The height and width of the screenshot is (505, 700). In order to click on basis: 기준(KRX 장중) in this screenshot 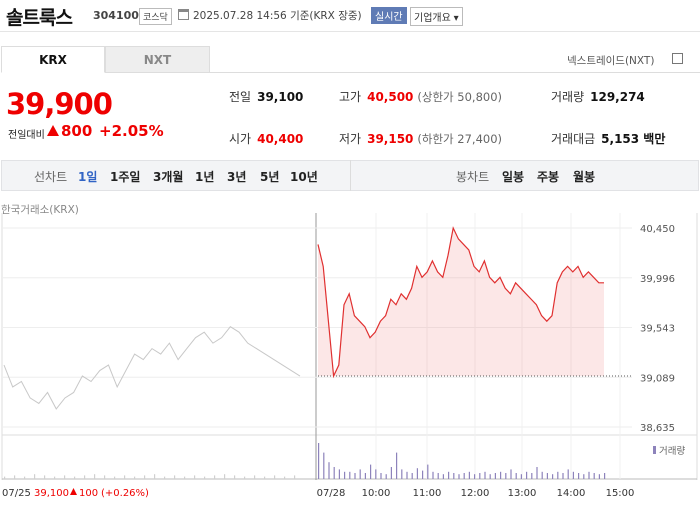, I will do `click(326, 16)`.